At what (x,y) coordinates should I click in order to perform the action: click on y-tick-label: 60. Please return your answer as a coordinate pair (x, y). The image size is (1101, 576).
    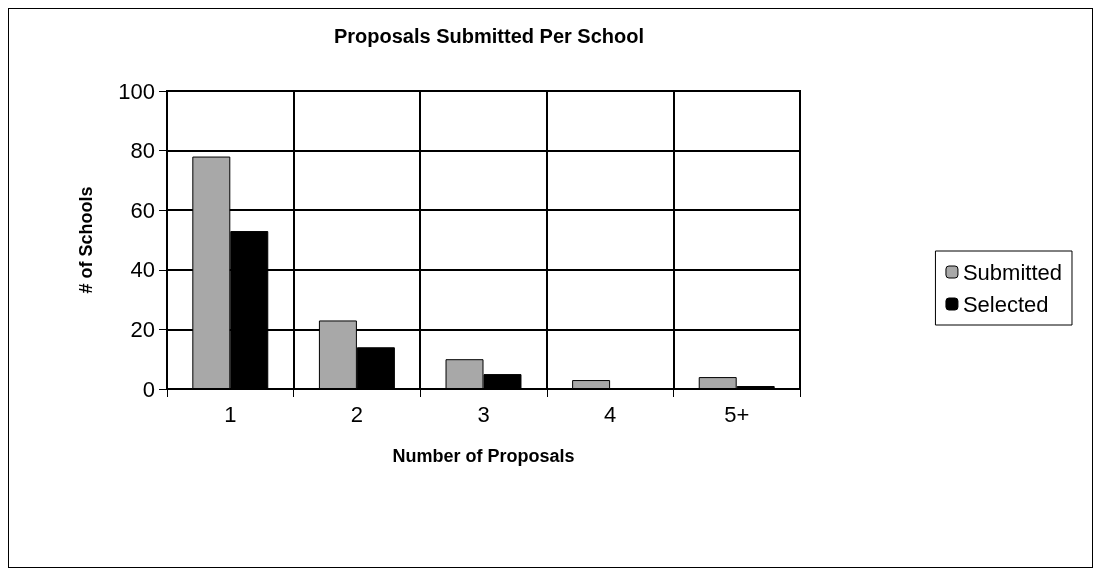
    Looking at the image, I should click on (142, 210).